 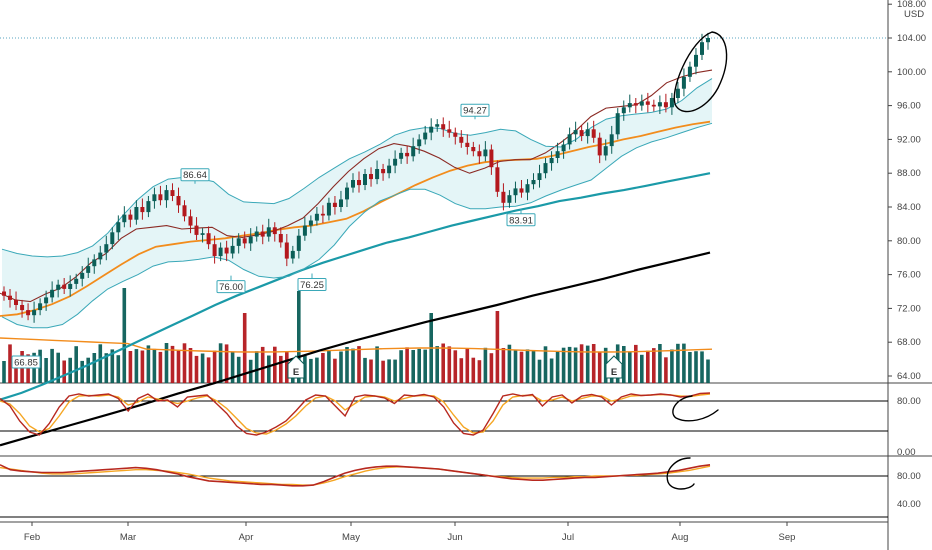 I want to click on lower-fast-line, so click(x=355, y=475).